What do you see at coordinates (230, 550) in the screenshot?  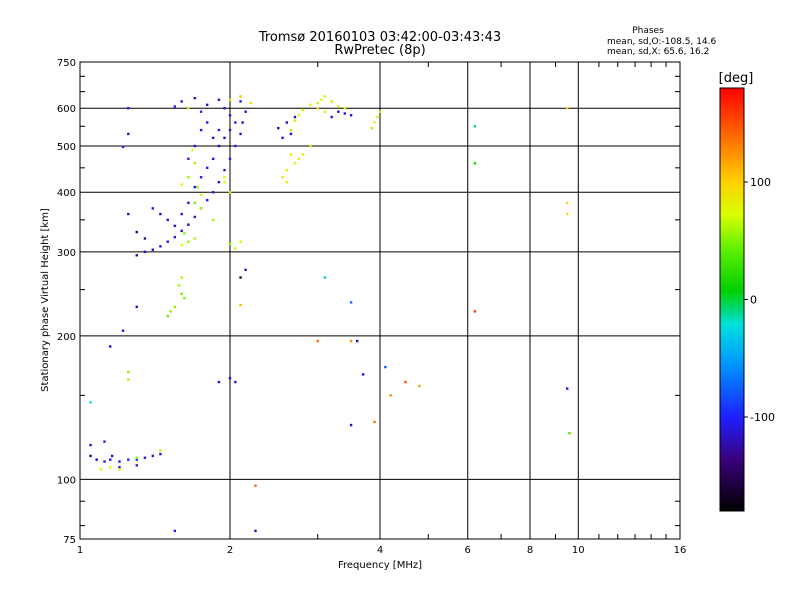 I see `x-tick-label: 2` at bounding box center [230, 550].